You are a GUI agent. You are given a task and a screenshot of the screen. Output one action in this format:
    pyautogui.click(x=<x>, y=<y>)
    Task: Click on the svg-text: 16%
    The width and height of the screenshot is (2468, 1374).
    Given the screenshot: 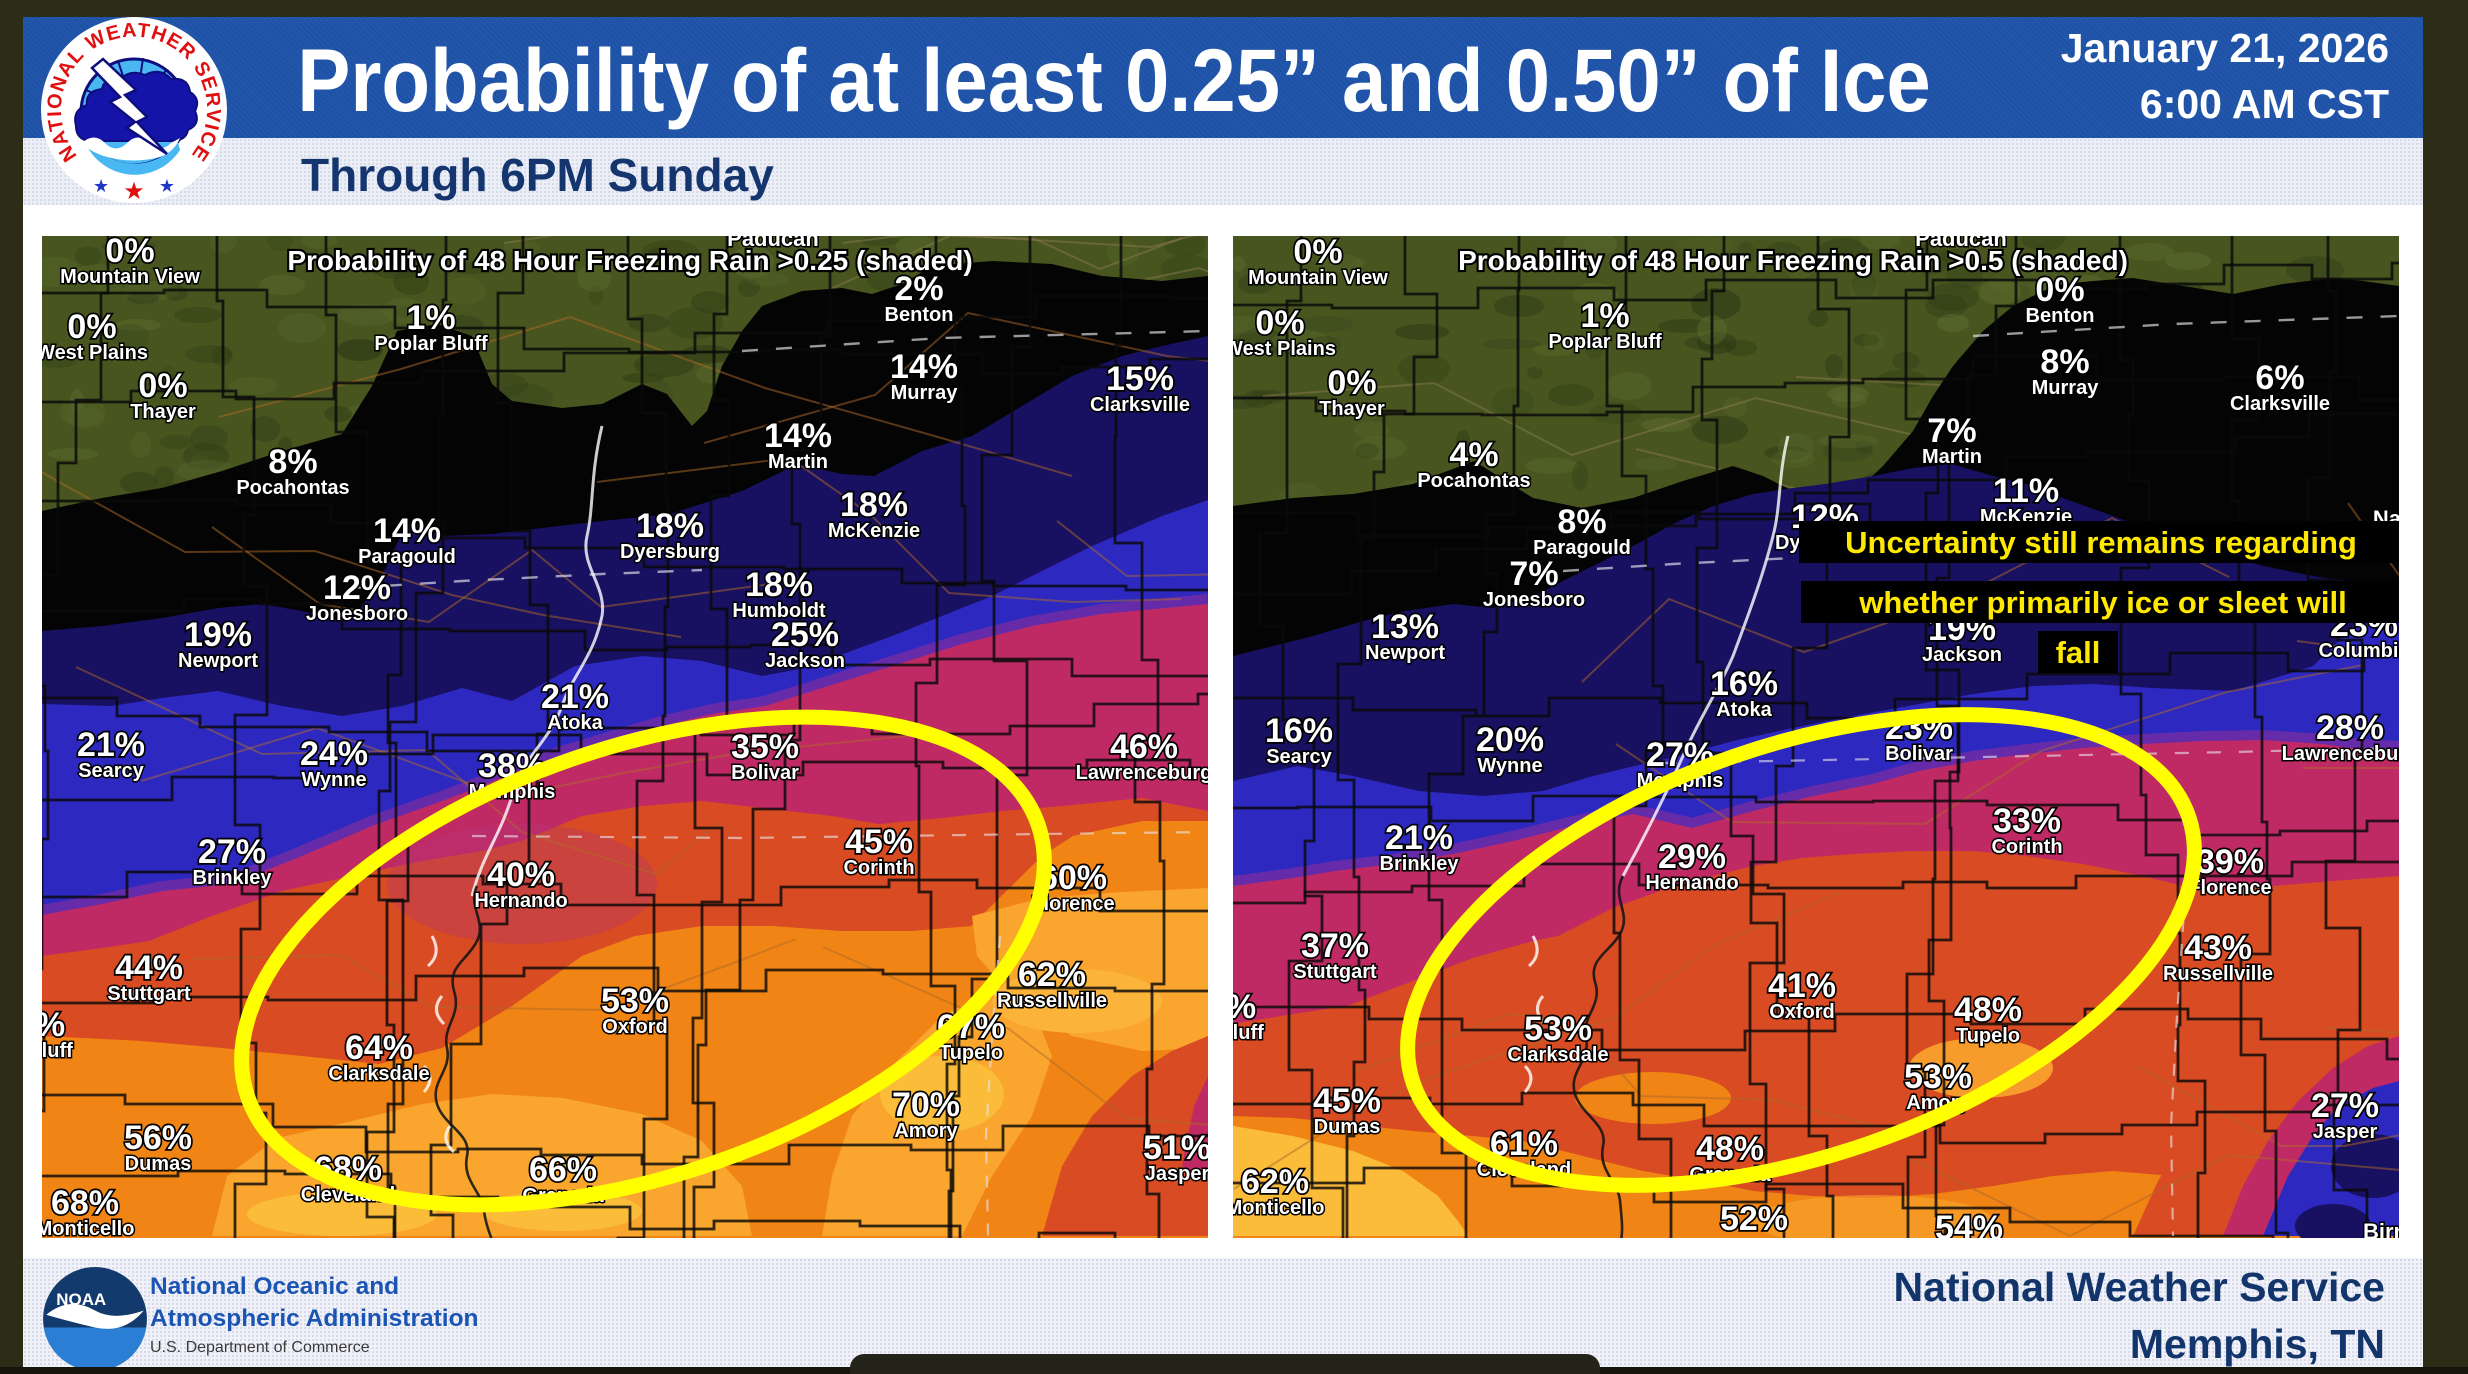 What is the action you would take?
    pyautogui.click(x=1744, y=684)
    